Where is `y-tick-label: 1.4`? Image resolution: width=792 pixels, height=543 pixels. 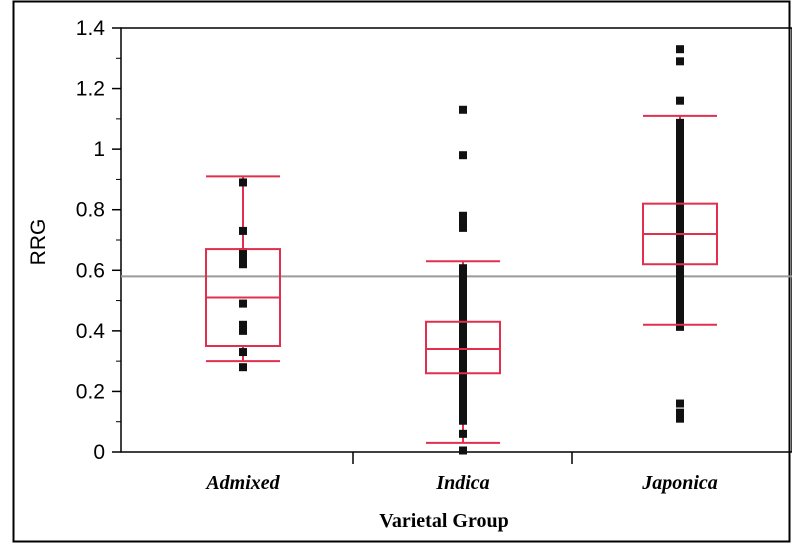
y-tick-label: 1.4 is located at coordinates (91, 28).